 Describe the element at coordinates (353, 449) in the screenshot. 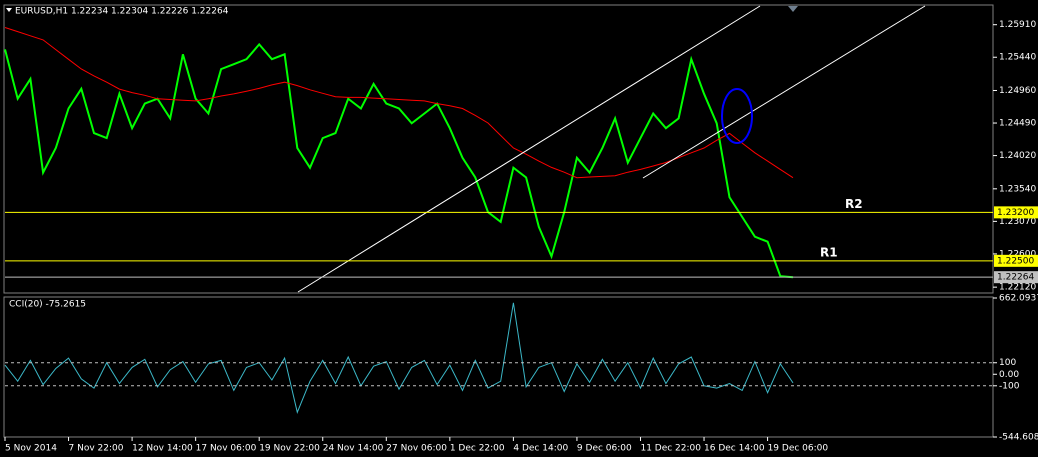

I see `x-tick-label: 24 Nov 14:00` at that location.